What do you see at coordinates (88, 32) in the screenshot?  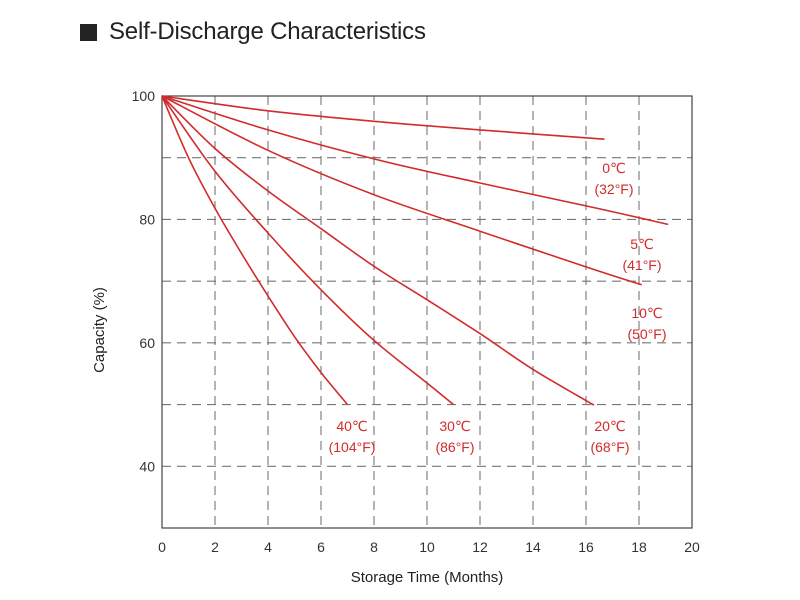 I see `title-square-icon` at bounding box center [88, 32].